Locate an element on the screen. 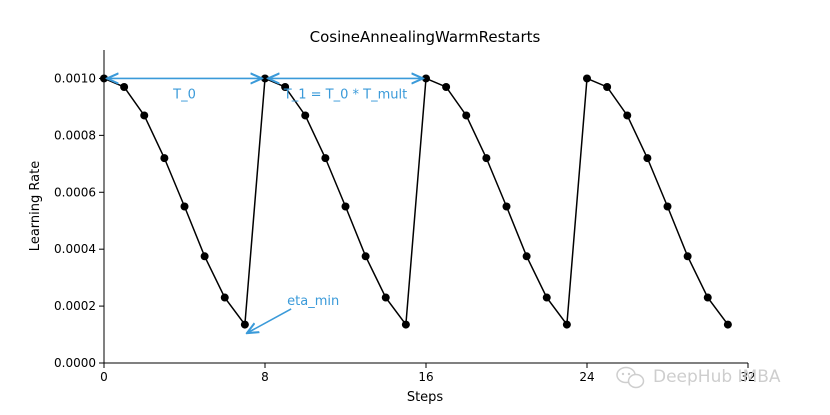  x-tick-label: 8 is located at coordinates (265, 377).